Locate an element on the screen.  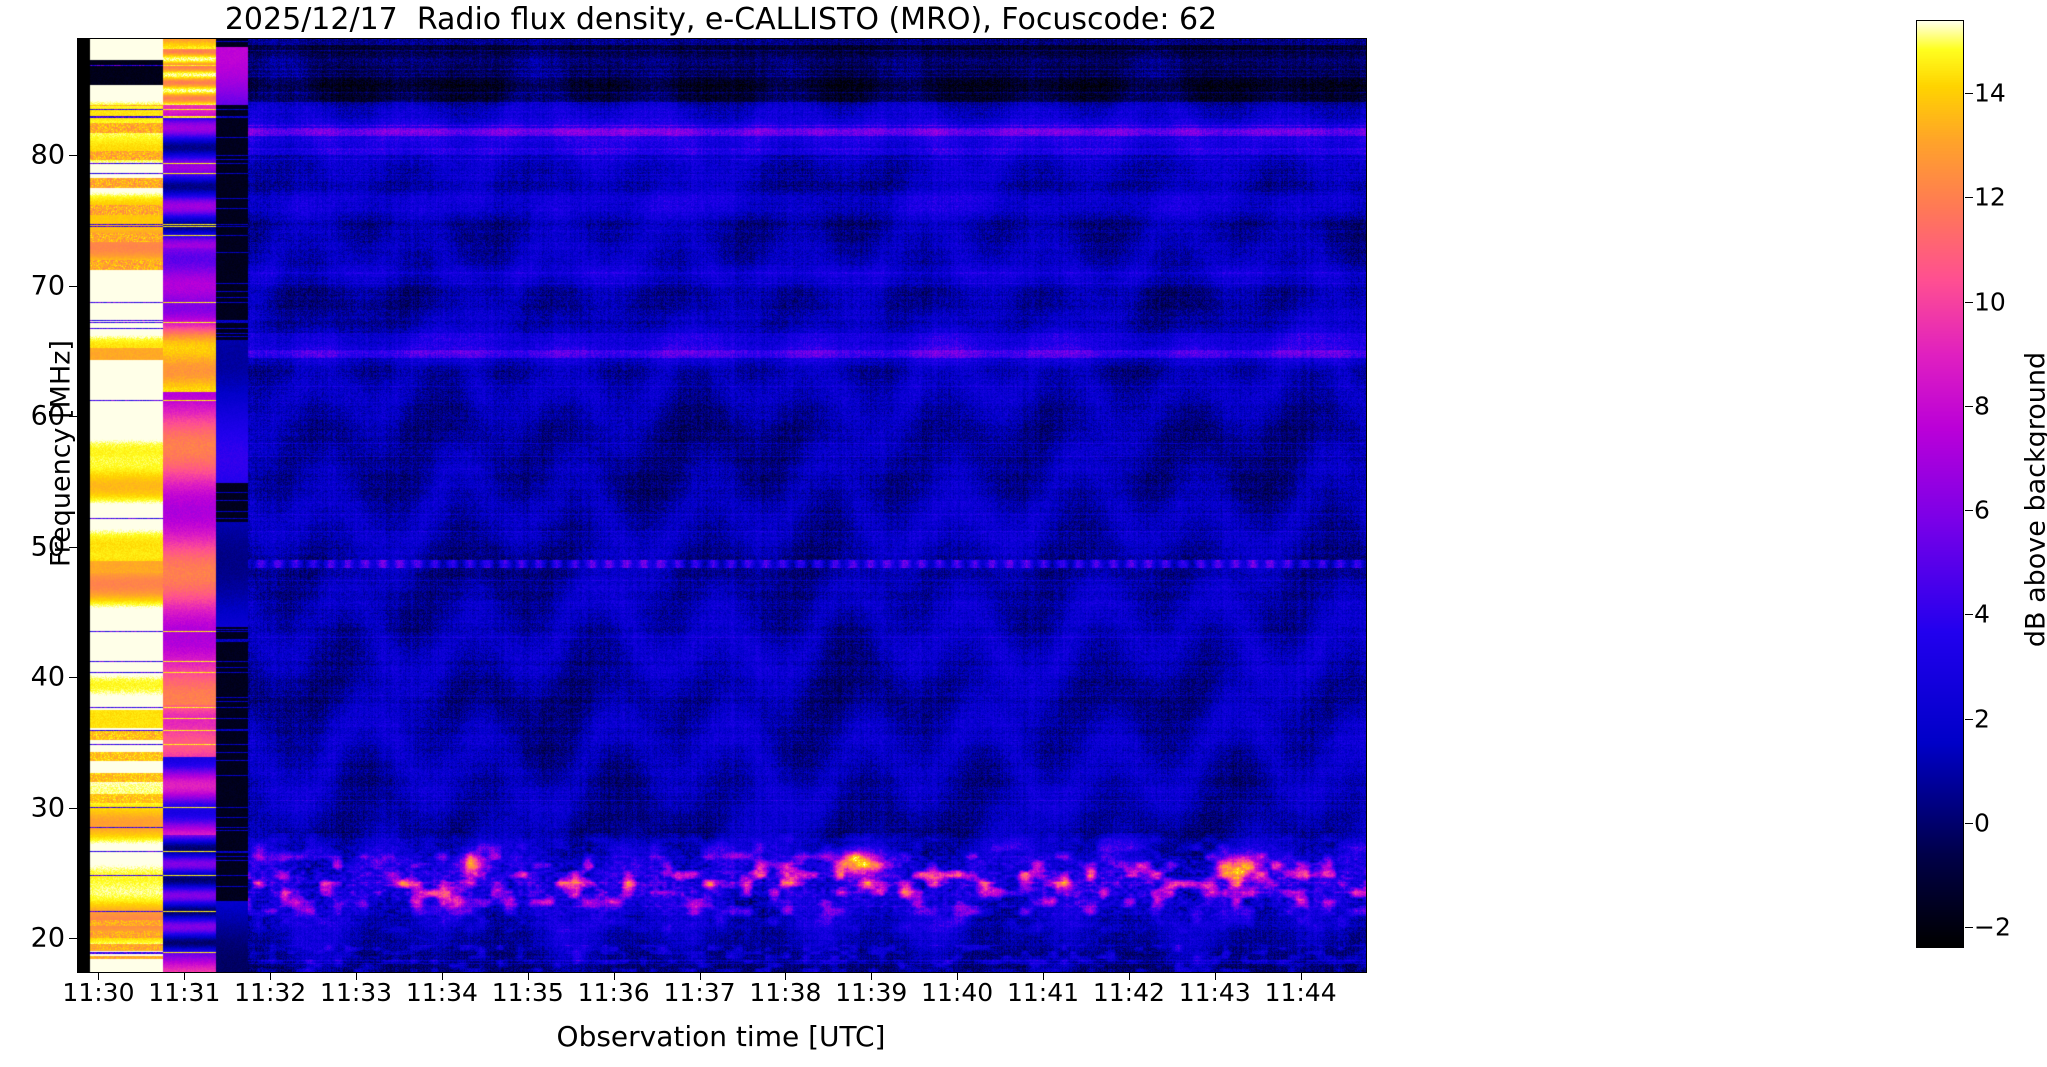
y-tick-label: 30 is located at coordinates (47, 808).